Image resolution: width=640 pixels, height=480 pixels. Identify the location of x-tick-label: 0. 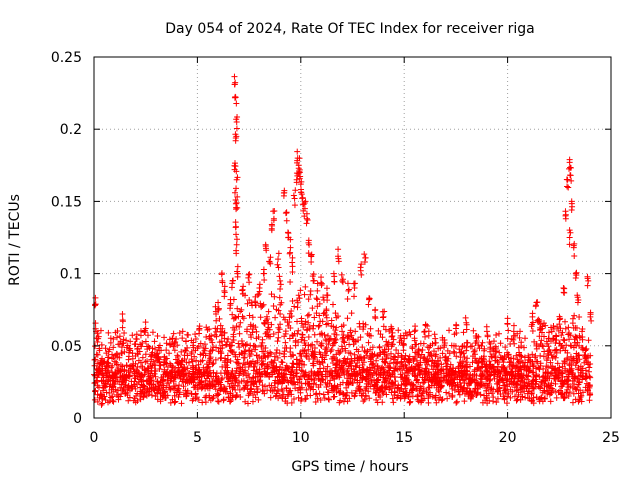
(94, 438).